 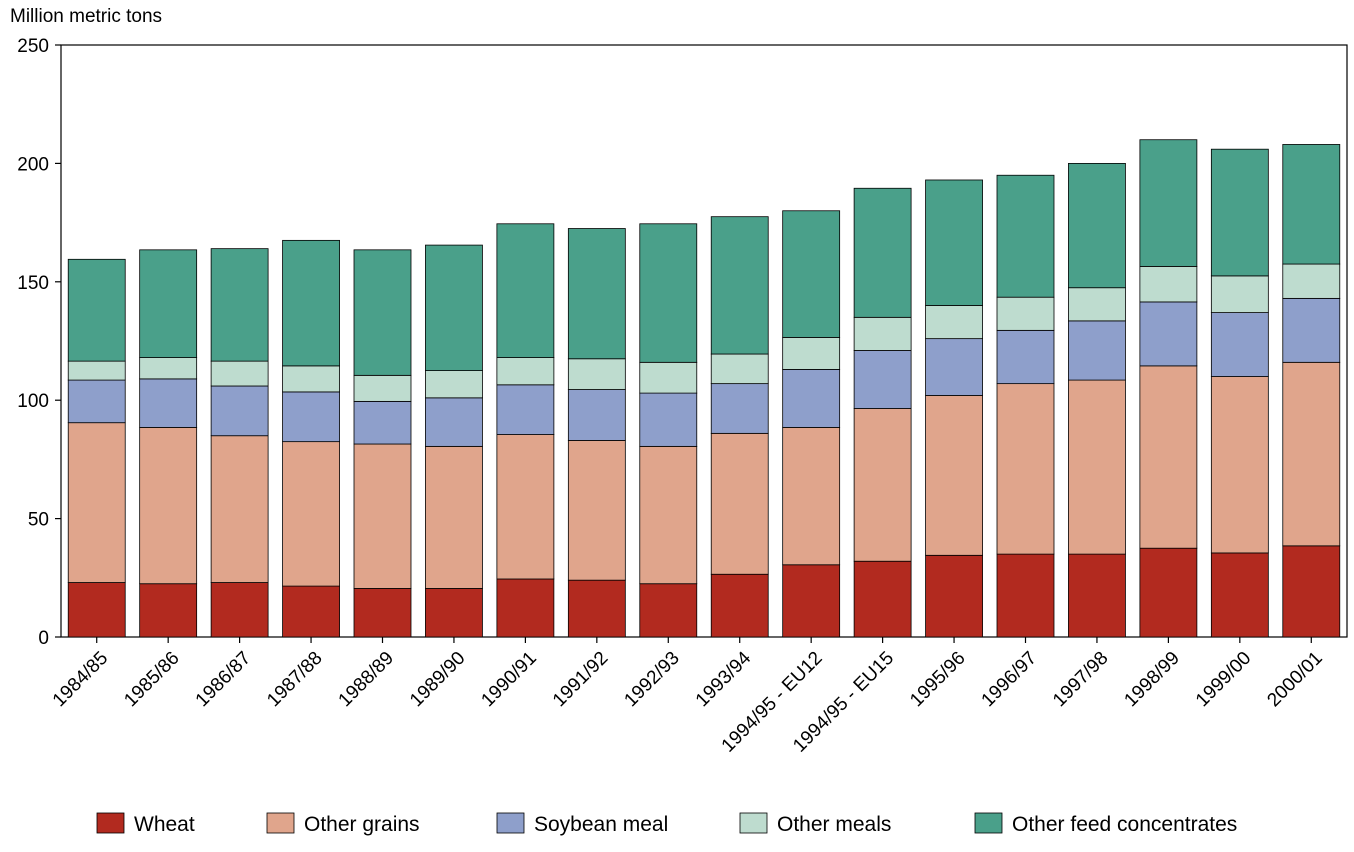 What do you see at coordinates (1294, 679) in the screenshot?
I see `x-tick-label: 2000/01` at bounding box center [1294, 679].